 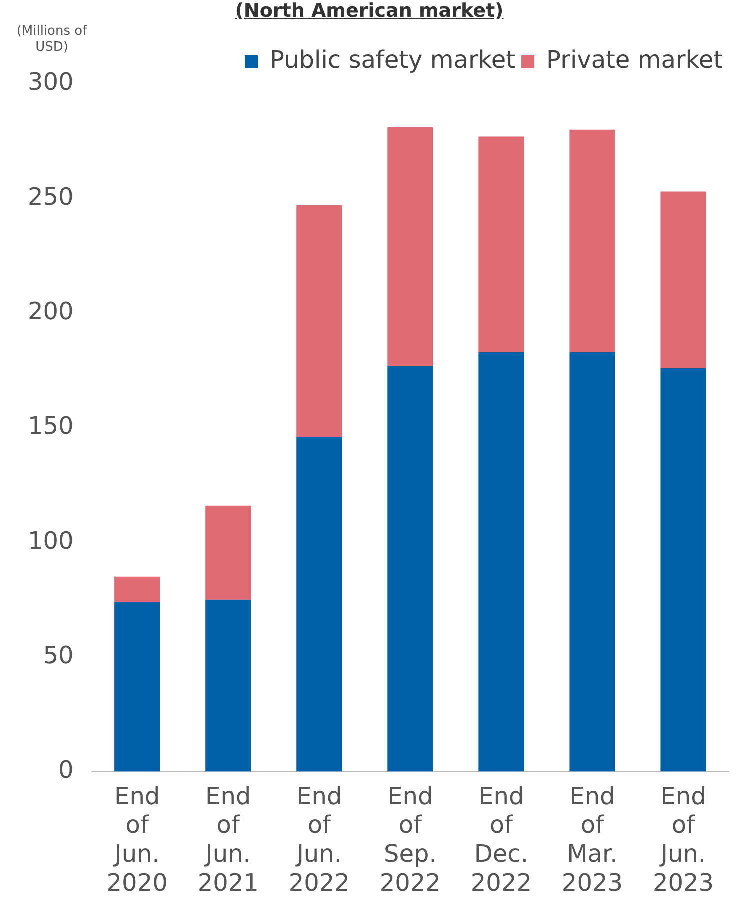 What do you see at coordinates (51, 540) in the screenshot?
I see `y-tick-label: 100` at bounding box center [51, 540].